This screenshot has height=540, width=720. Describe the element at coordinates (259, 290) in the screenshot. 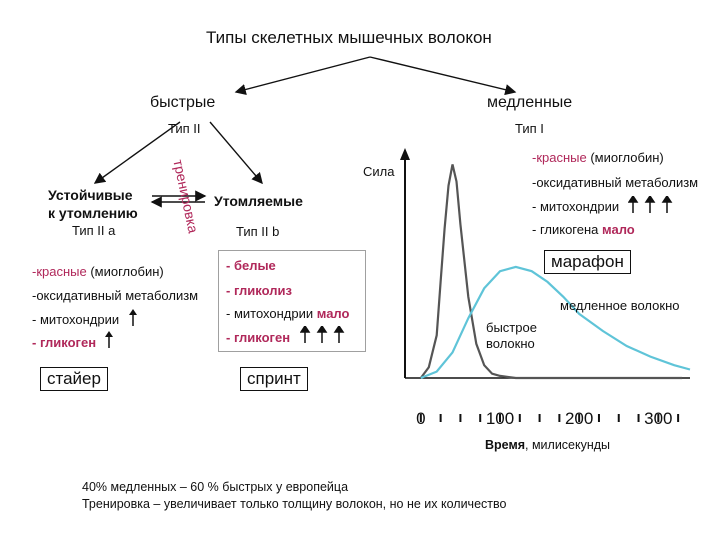

I see `type2b-prop-glycolysis: - гликолиз` at that location.